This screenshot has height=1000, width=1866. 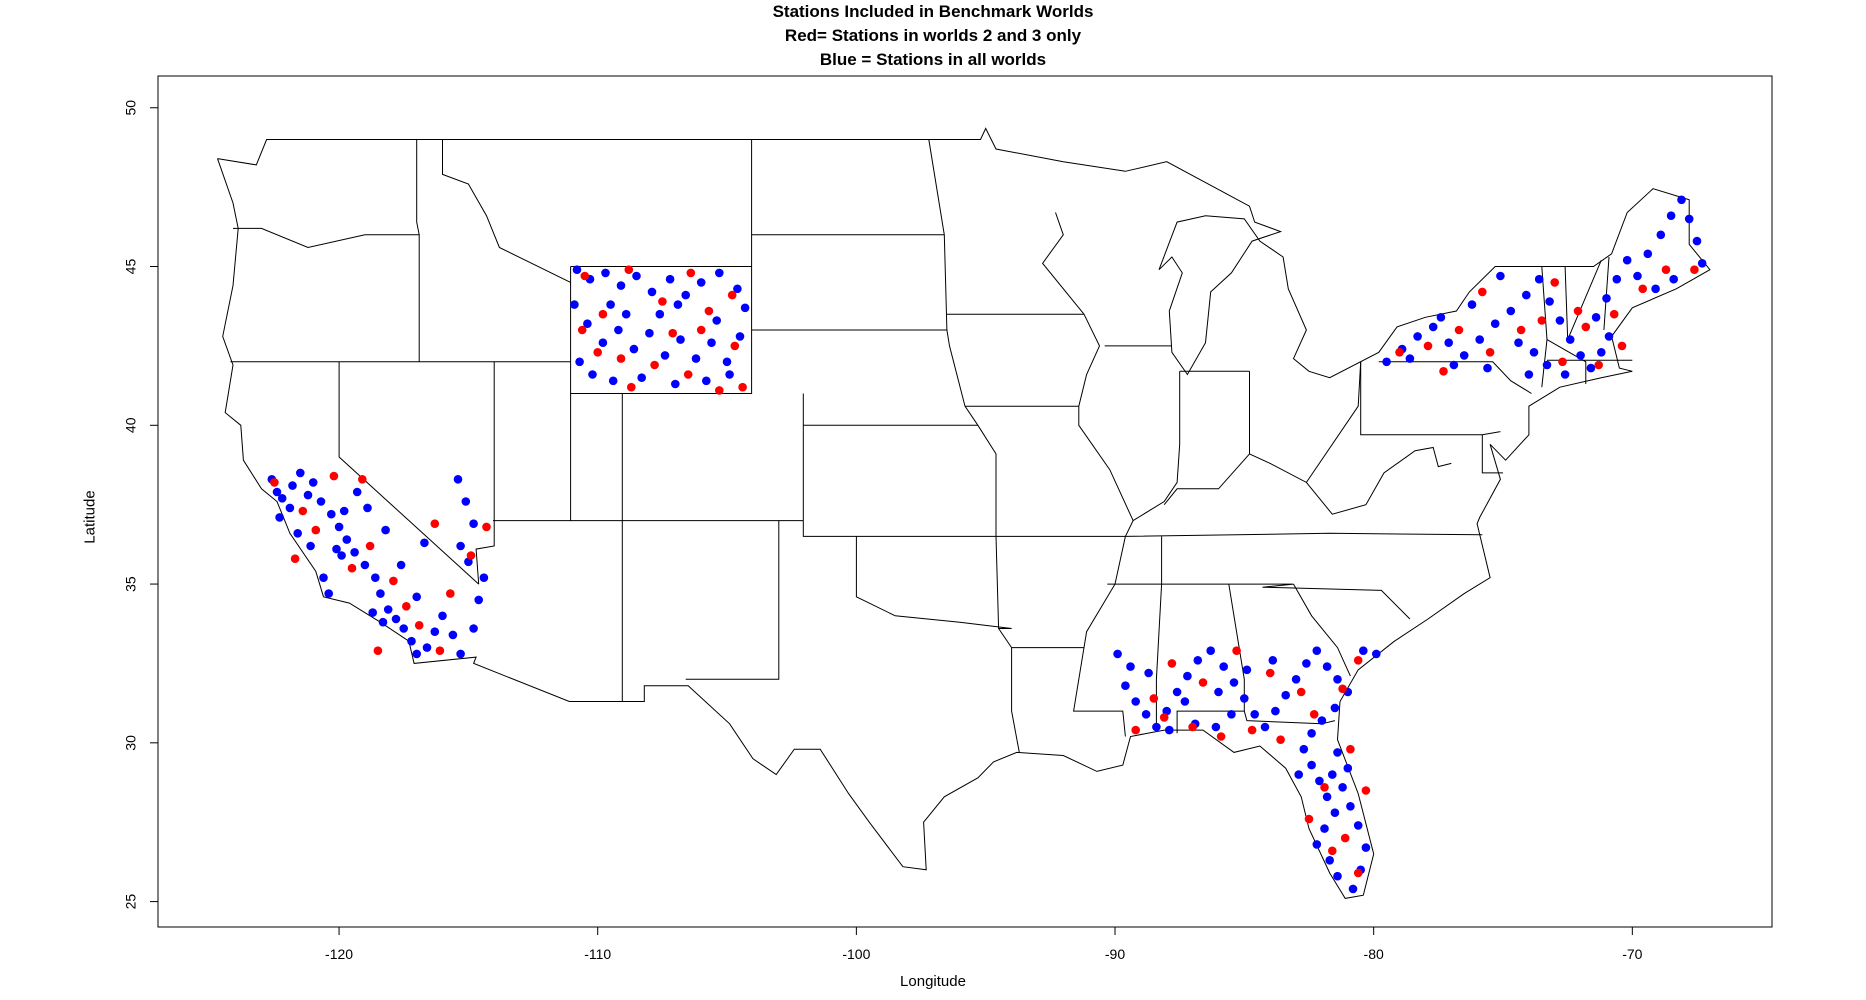 I want to click on x-tick-label: -120, so click(x=339, y=954).